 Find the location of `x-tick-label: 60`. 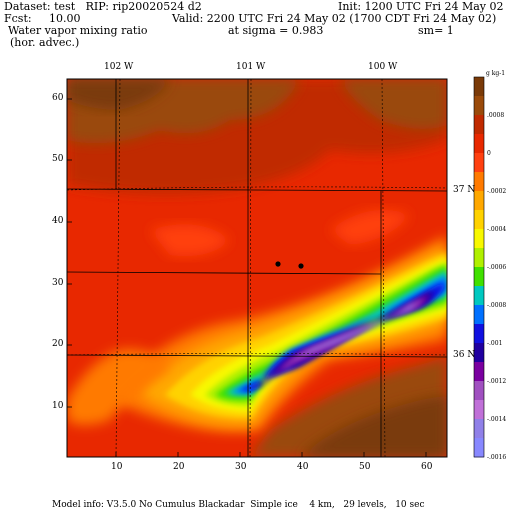

x-tick-label: 60 is located at coordinates (427, 467).